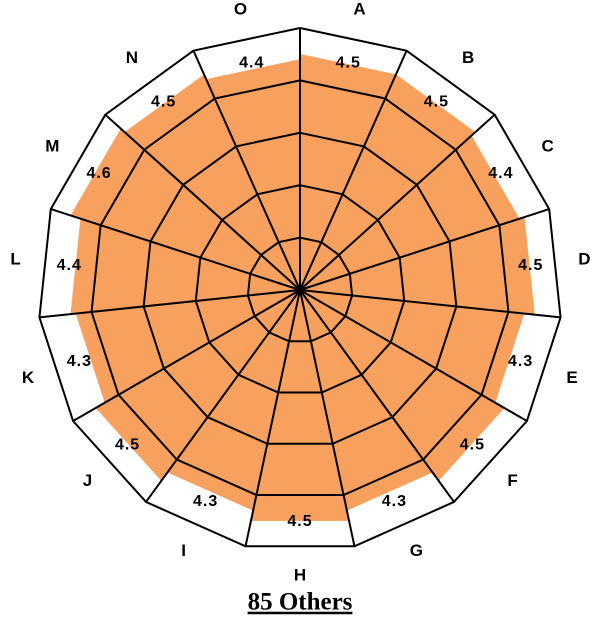 Image resolution: width=593 pixels, height=621 pixels. What do you see at coordinates (300, 574) in the screenshot?
I see `category-label: H` at bounding box center [300, 574].